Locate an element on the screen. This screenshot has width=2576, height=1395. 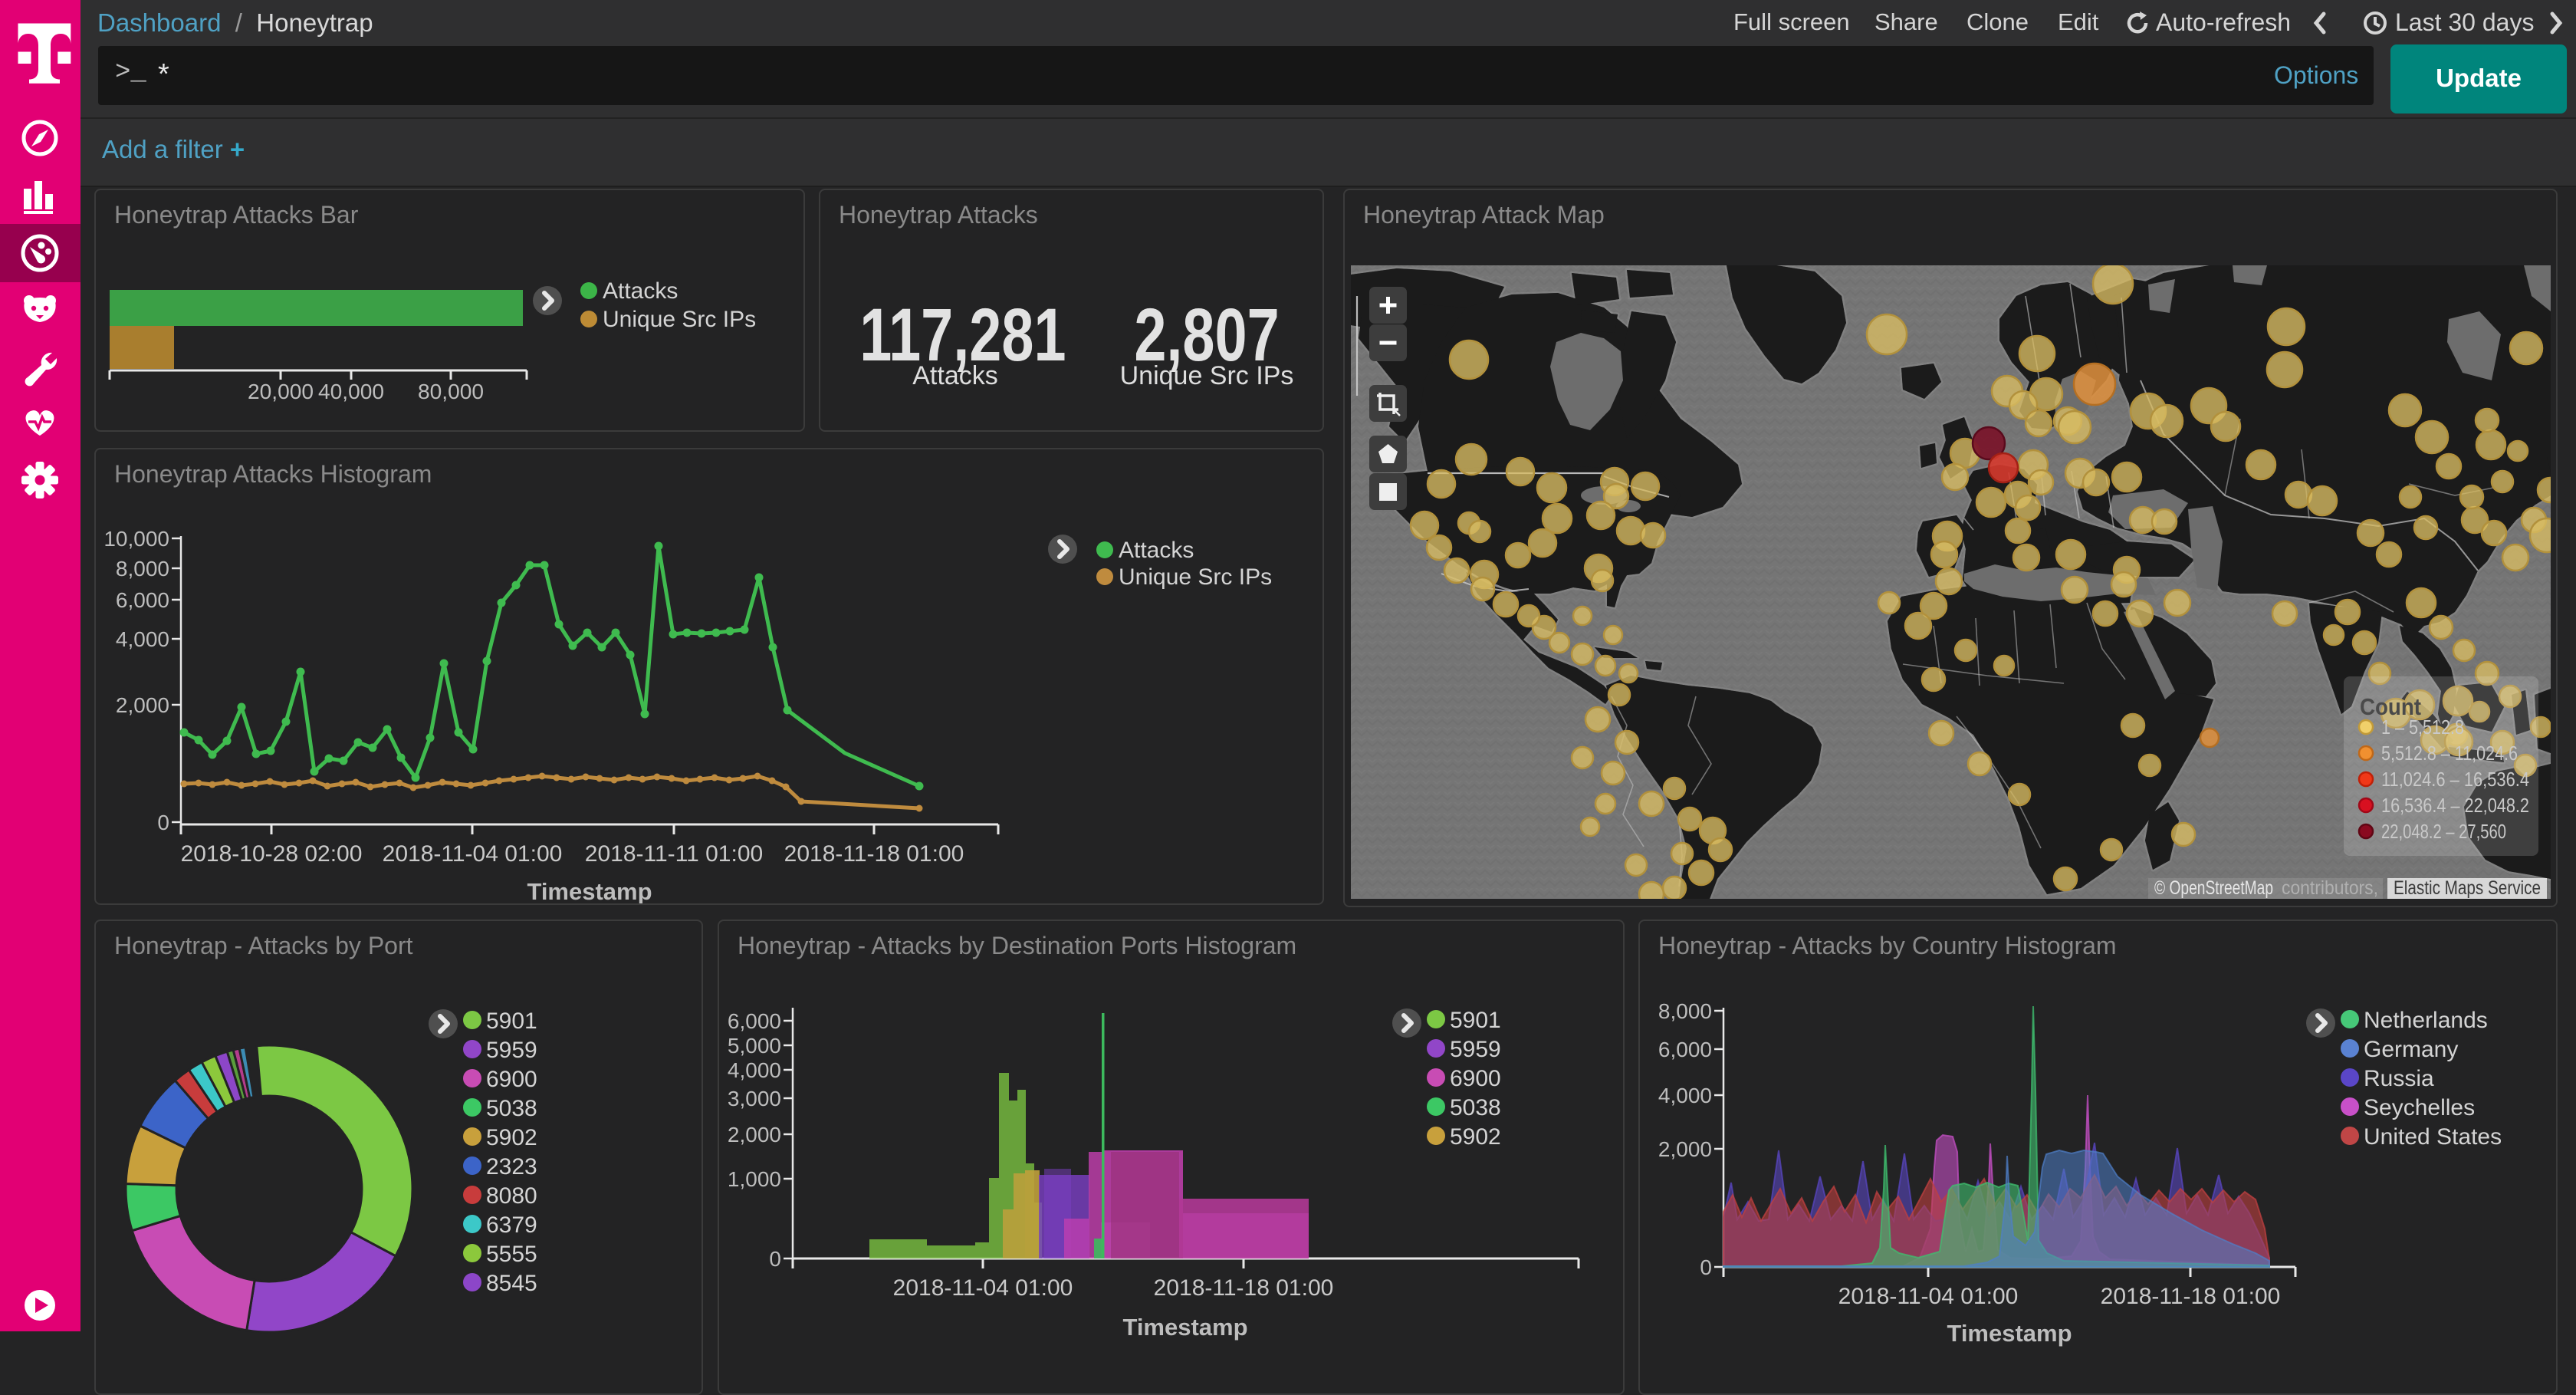
svg-text: 80,000 is located at coordinates (451, 391).